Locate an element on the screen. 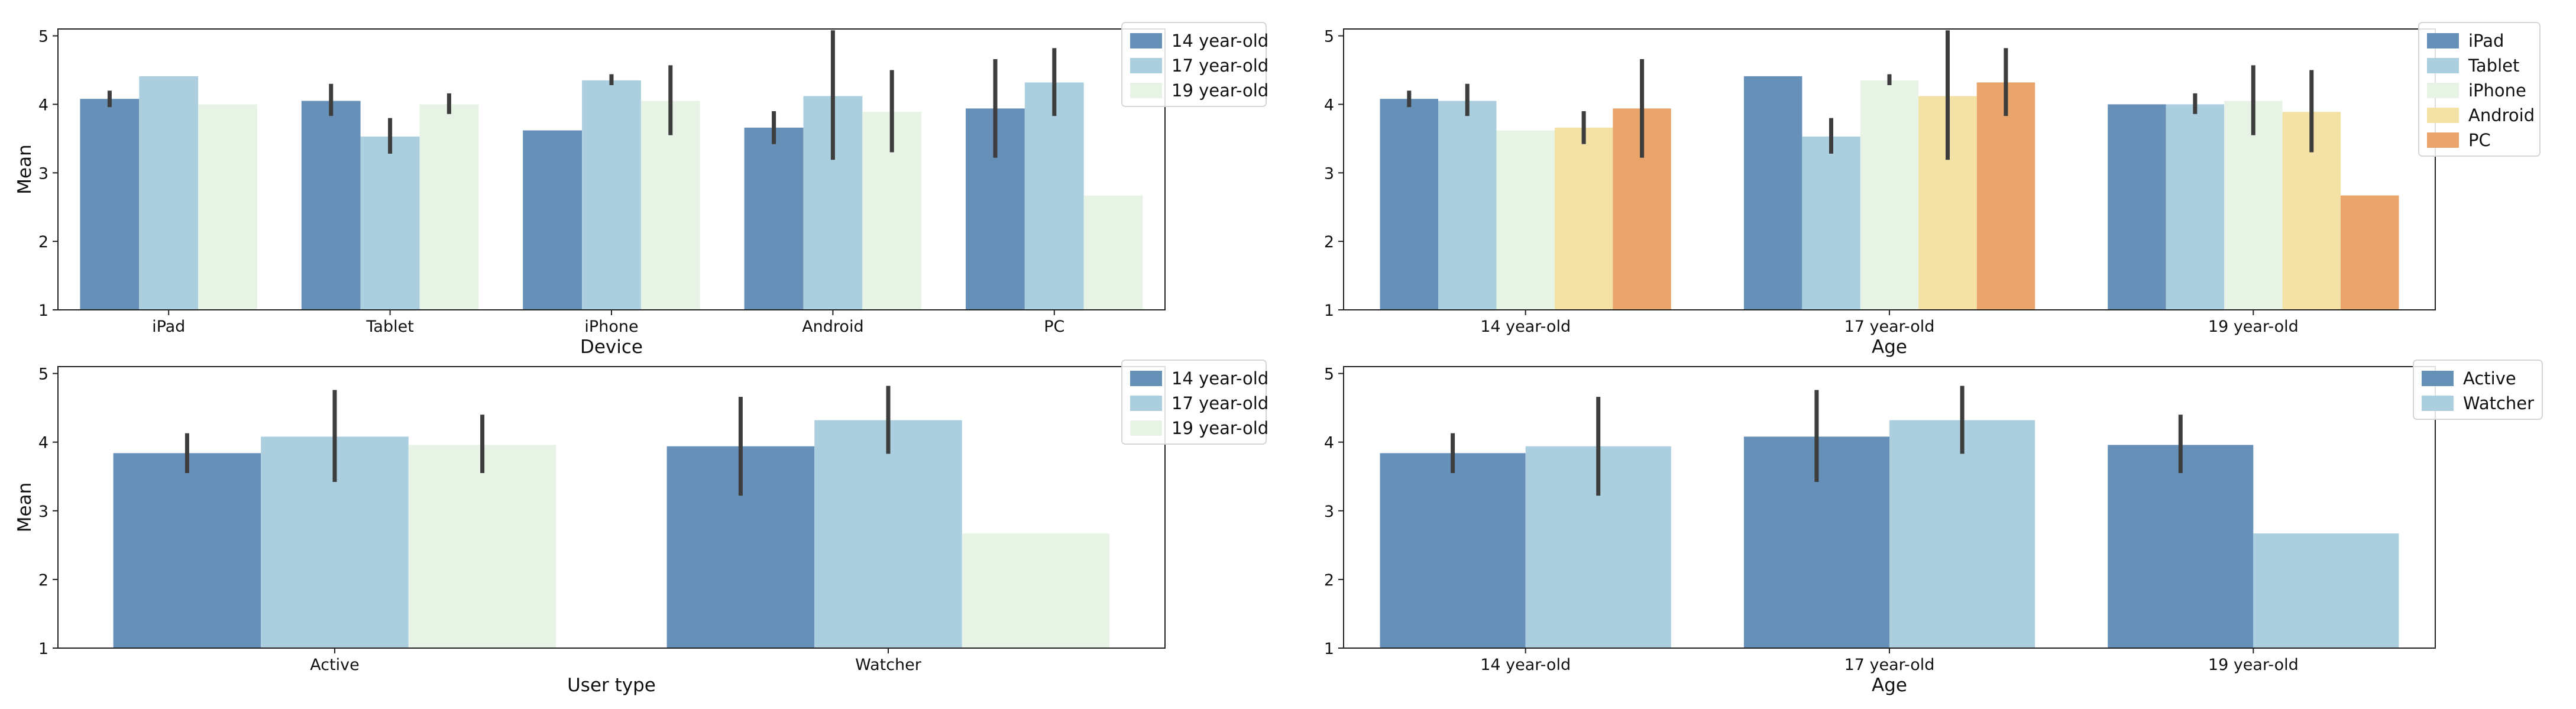 The image size is (2576, 709). legend-entry-label: Watcher is located at coordinates (2498, 403).